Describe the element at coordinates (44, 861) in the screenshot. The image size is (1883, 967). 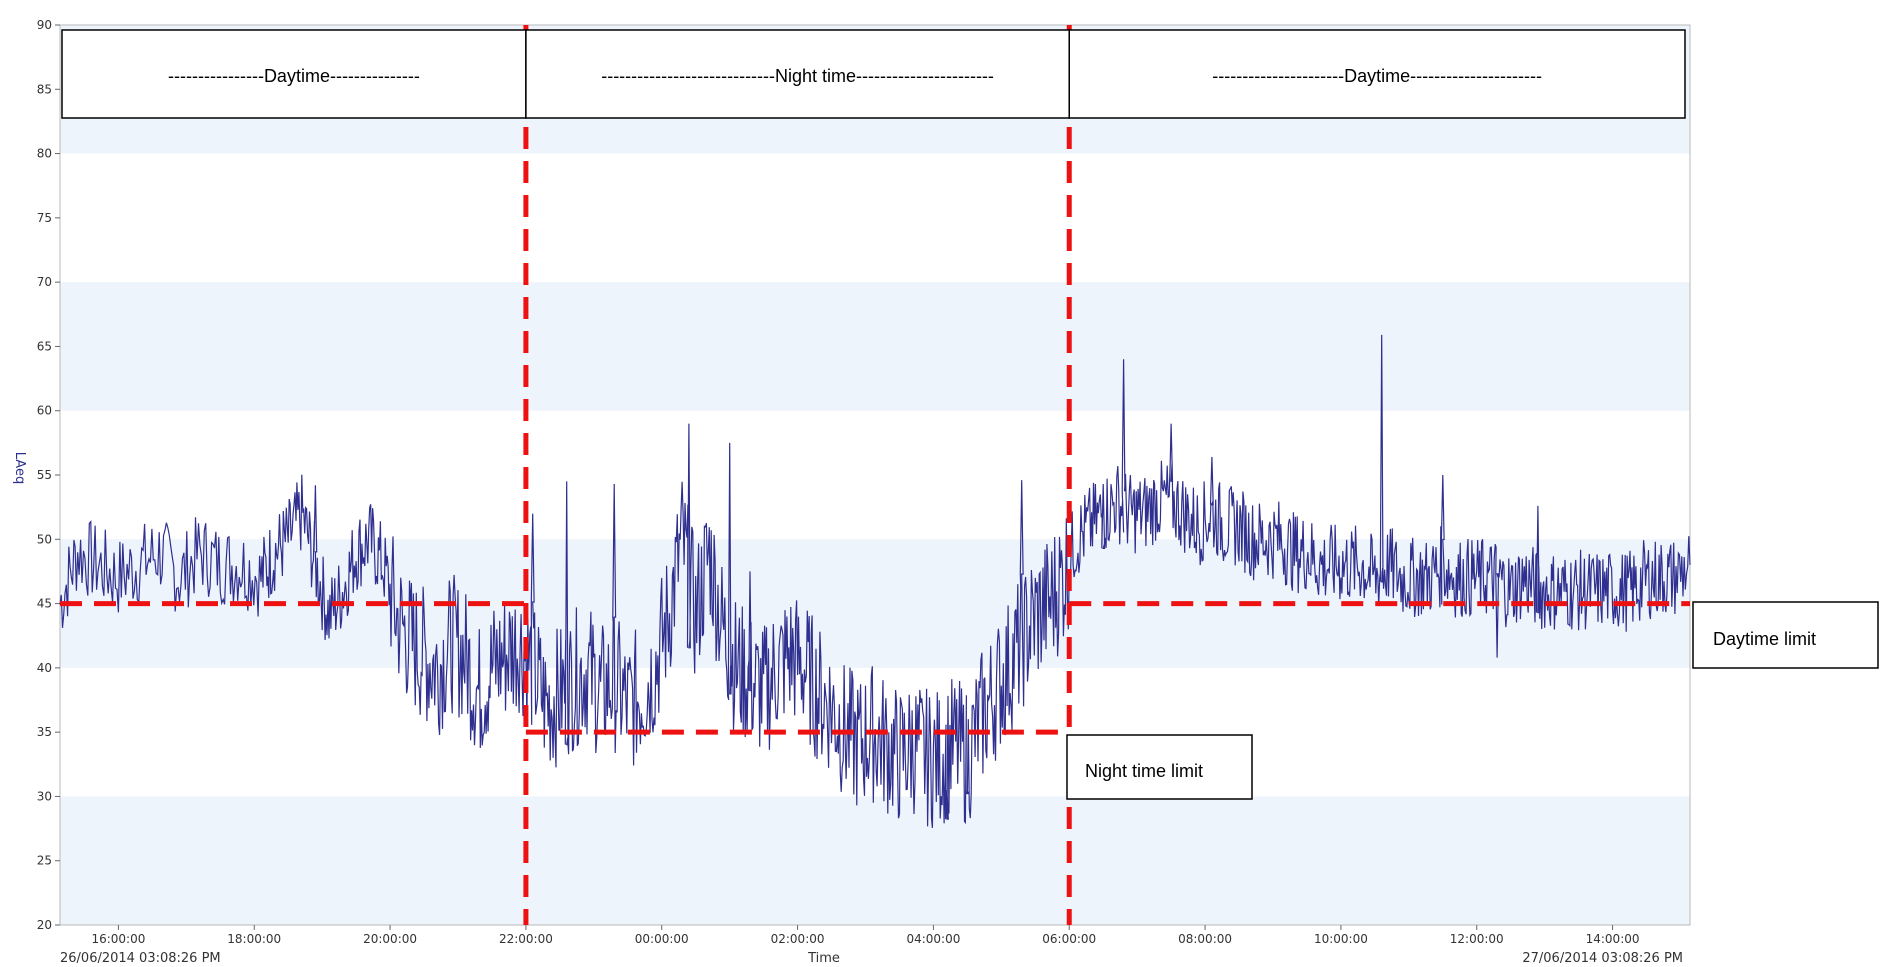
I see `y-tick-label: 25` at that location.